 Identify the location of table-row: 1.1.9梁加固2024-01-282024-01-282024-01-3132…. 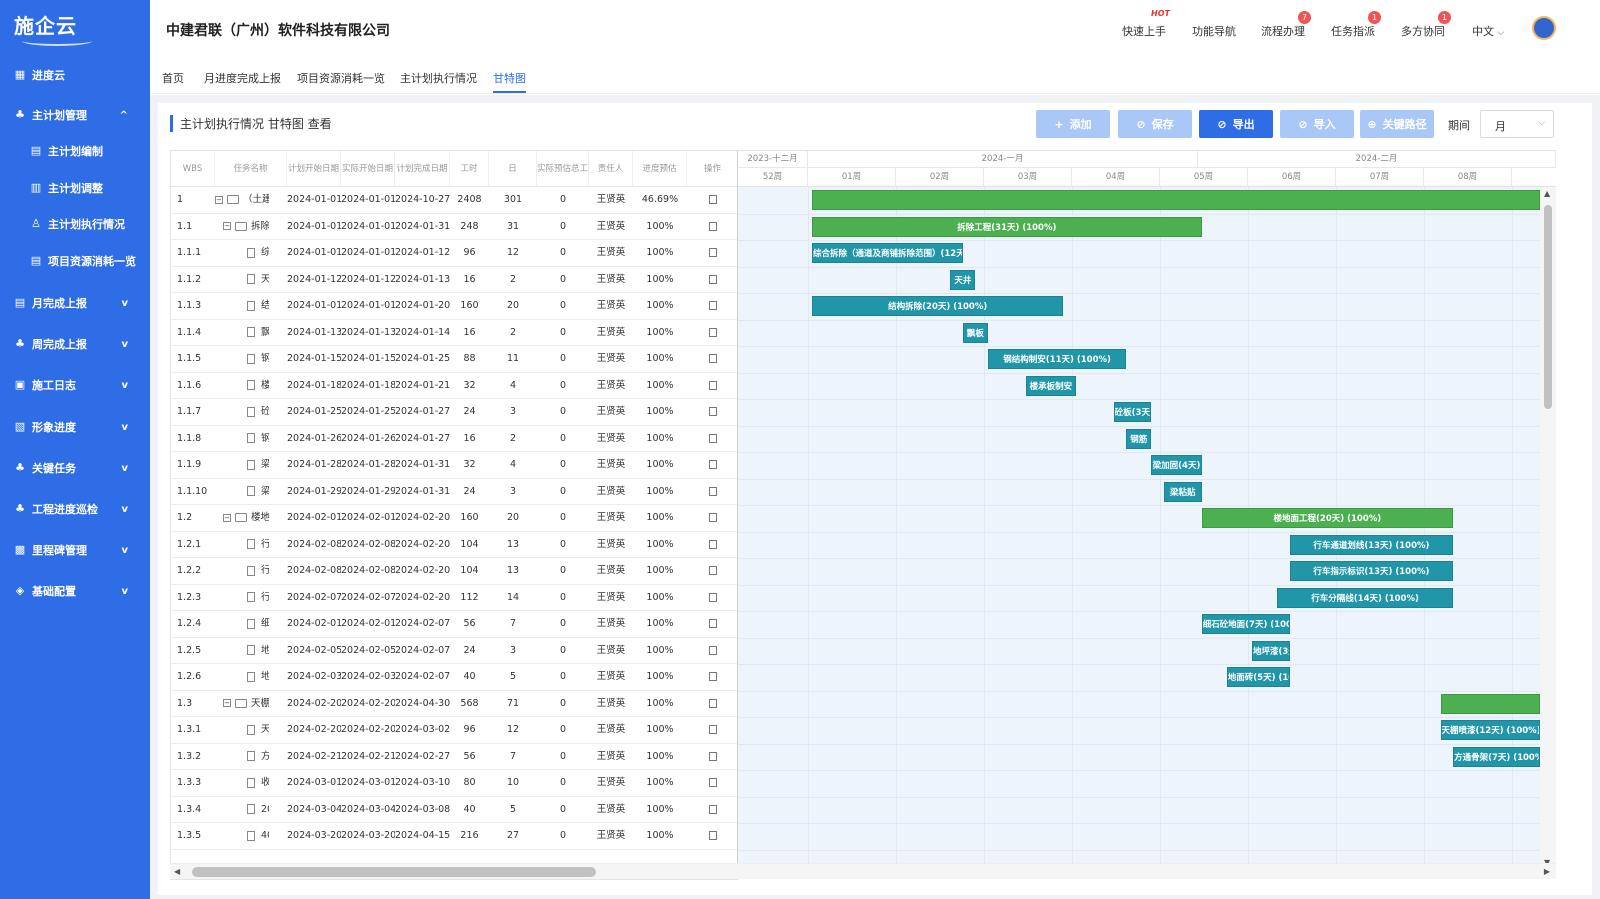
(454, 465).